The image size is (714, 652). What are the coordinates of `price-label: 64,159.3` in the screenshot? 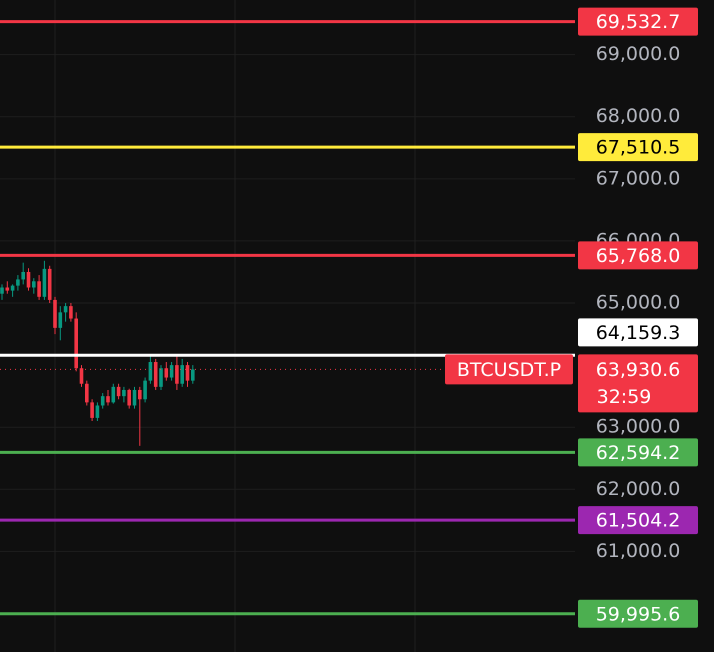 It's located at (638, 333).